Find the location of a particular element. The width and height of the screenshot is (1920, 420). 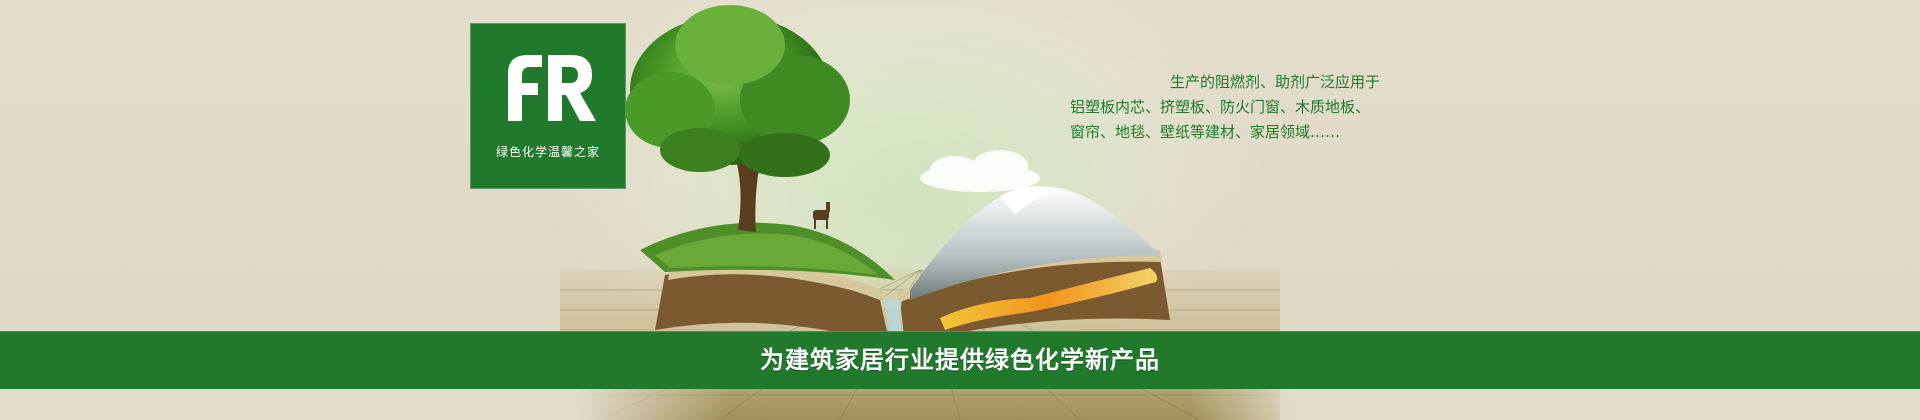

headline-text: 为建筑家居行业提供绿色化学新产品 is located at coordinates (960, 360).